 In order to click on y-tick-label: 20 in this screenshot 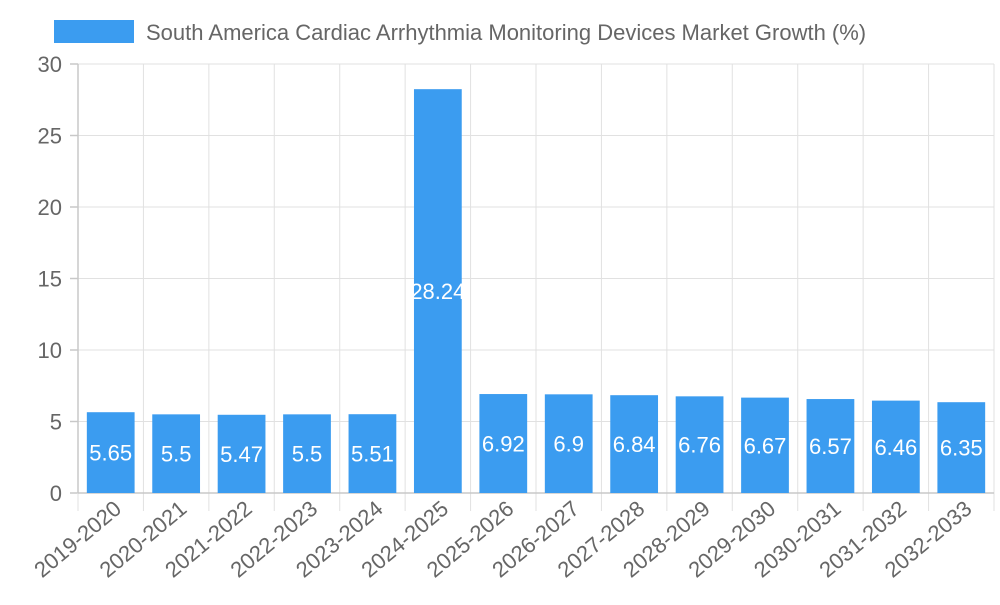, I will do `click(50, 207)`.